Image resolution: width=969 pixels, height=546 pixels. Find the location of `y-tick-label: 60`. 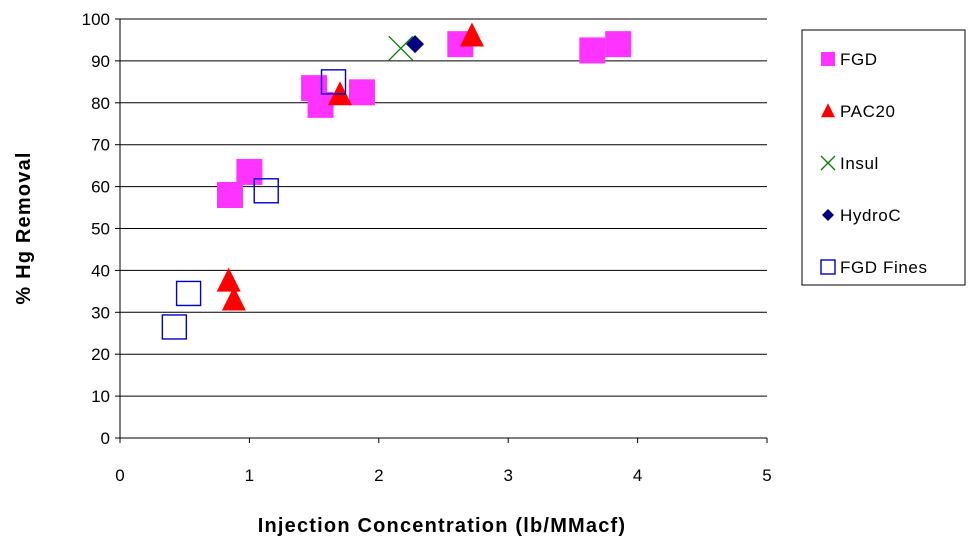

y-tick-label: 60 is located at coordinates (100, 187).